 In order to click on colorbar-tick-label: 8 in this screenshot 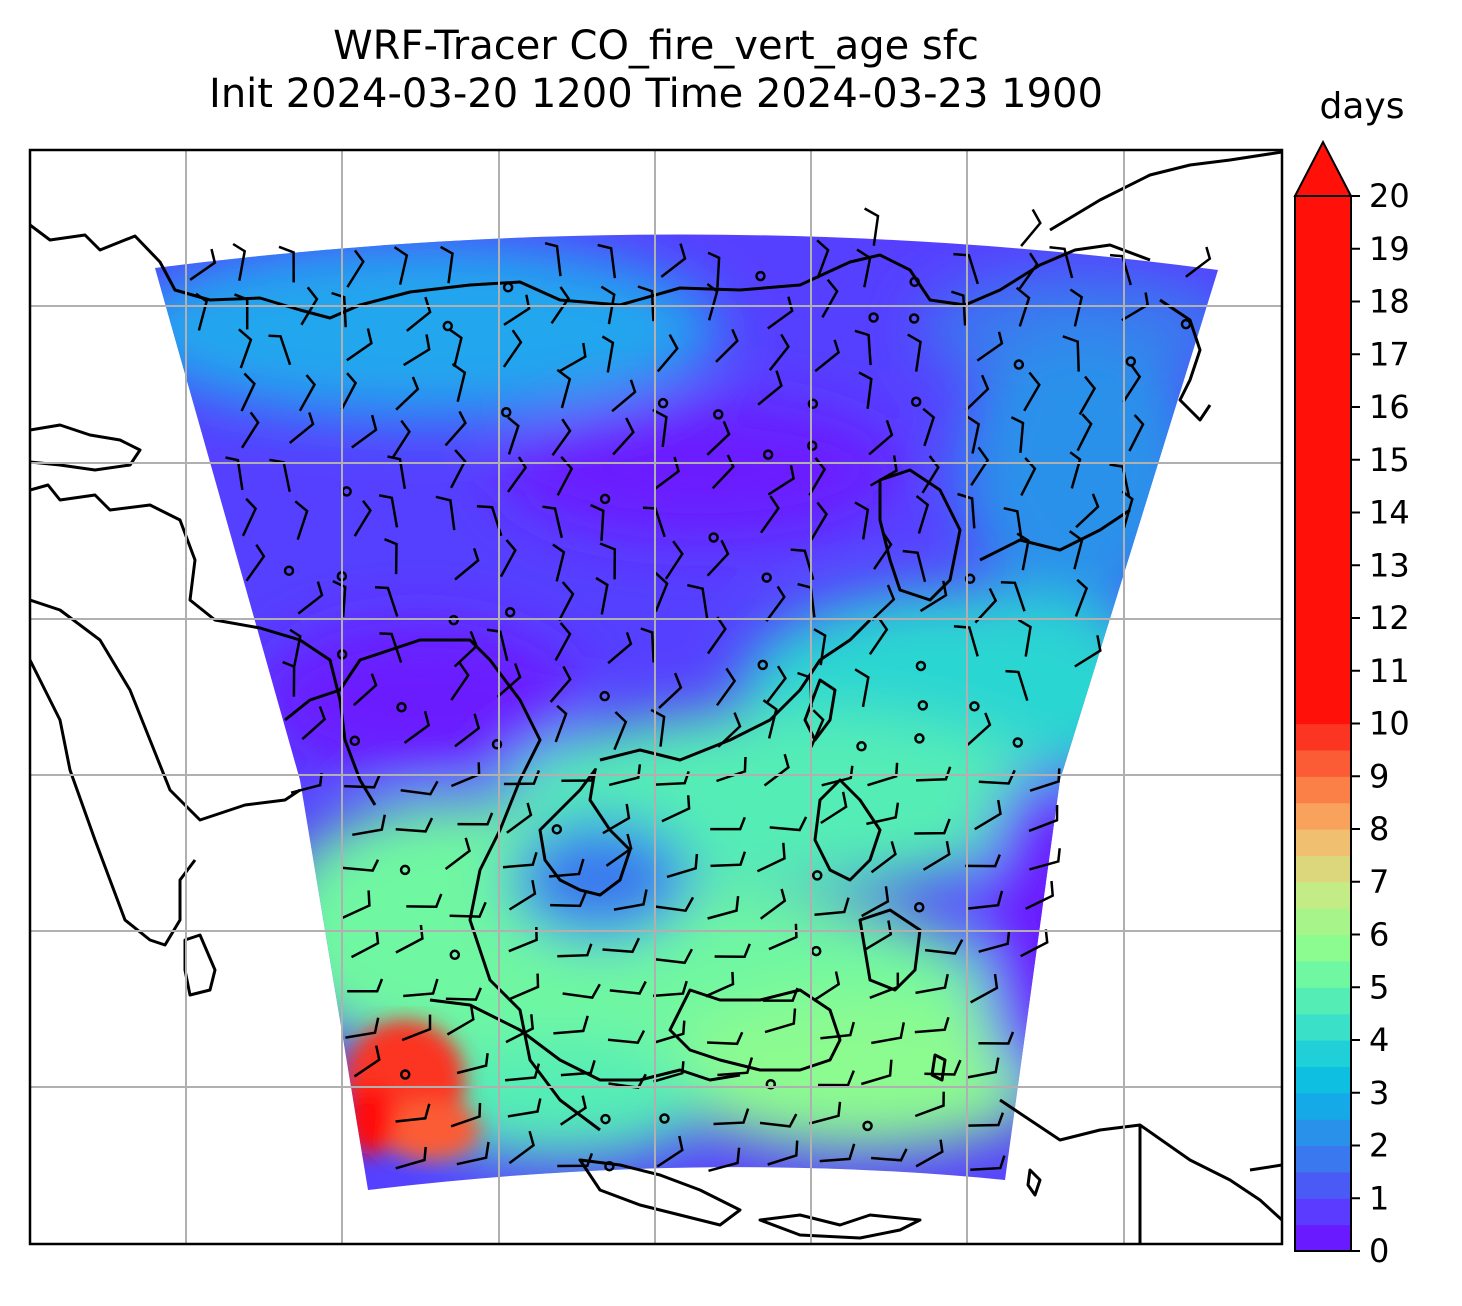, I will do `click(1379, 829)`.